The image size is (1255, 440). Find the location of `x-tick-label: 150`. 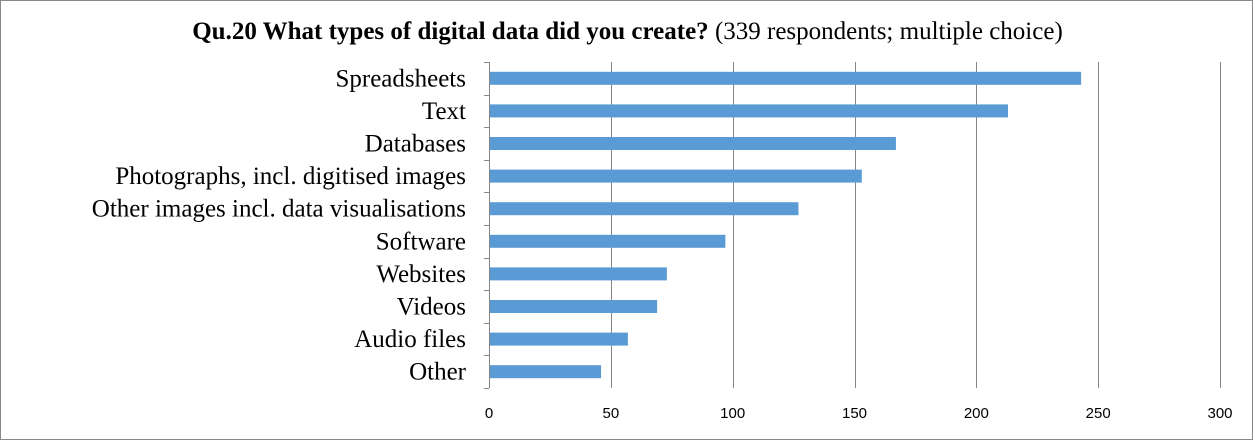

x-tick-label: 150 is located at coordinates (854, 413).